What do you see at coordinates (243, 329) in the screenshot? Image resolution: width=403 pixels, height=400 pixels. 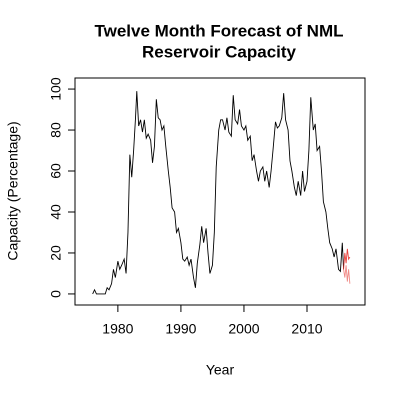 I see `x-tick-label: 2000` at bounding box center [243, 329].